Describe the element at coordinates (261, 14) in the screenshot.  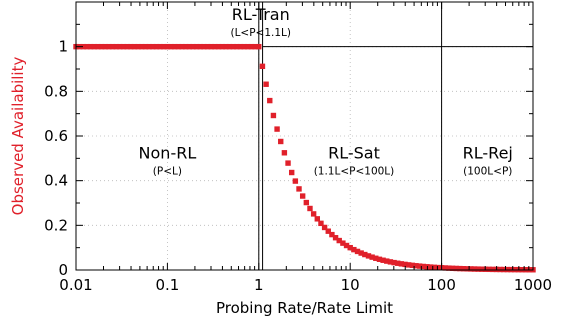
I see `region-title-rl-tran: RL-Tran` at that location.